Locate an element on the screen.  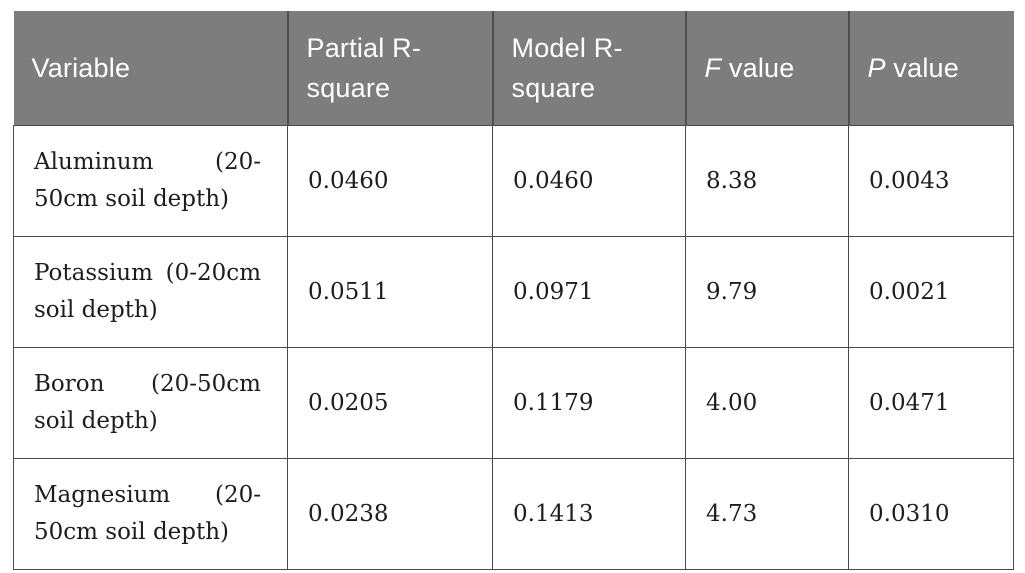
p-symbol: P is located at coordinates (876, 67).